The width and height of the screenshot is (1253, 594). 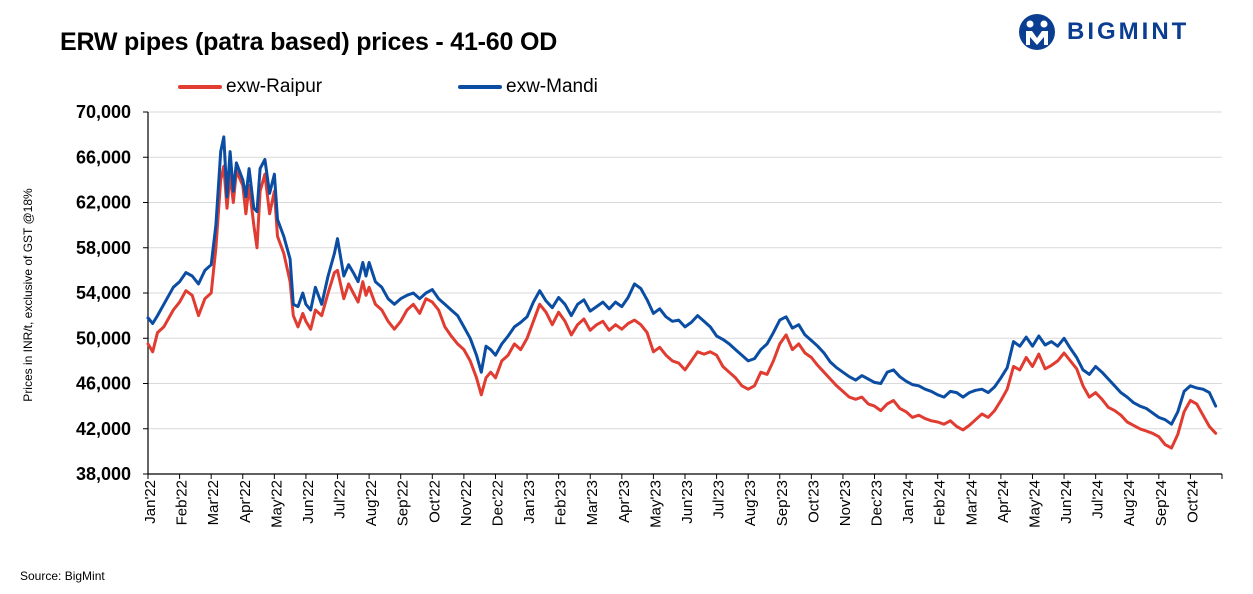 I want to click on legend-label-raipur: exw-Raipur, so click(x=274, y=86).